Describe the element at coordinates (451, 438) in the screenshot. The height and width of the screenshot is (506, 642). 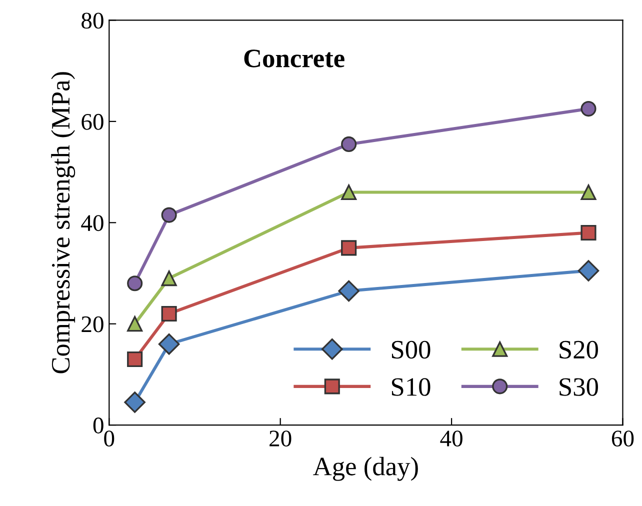
I see `x-tick-label: 40` at that location.